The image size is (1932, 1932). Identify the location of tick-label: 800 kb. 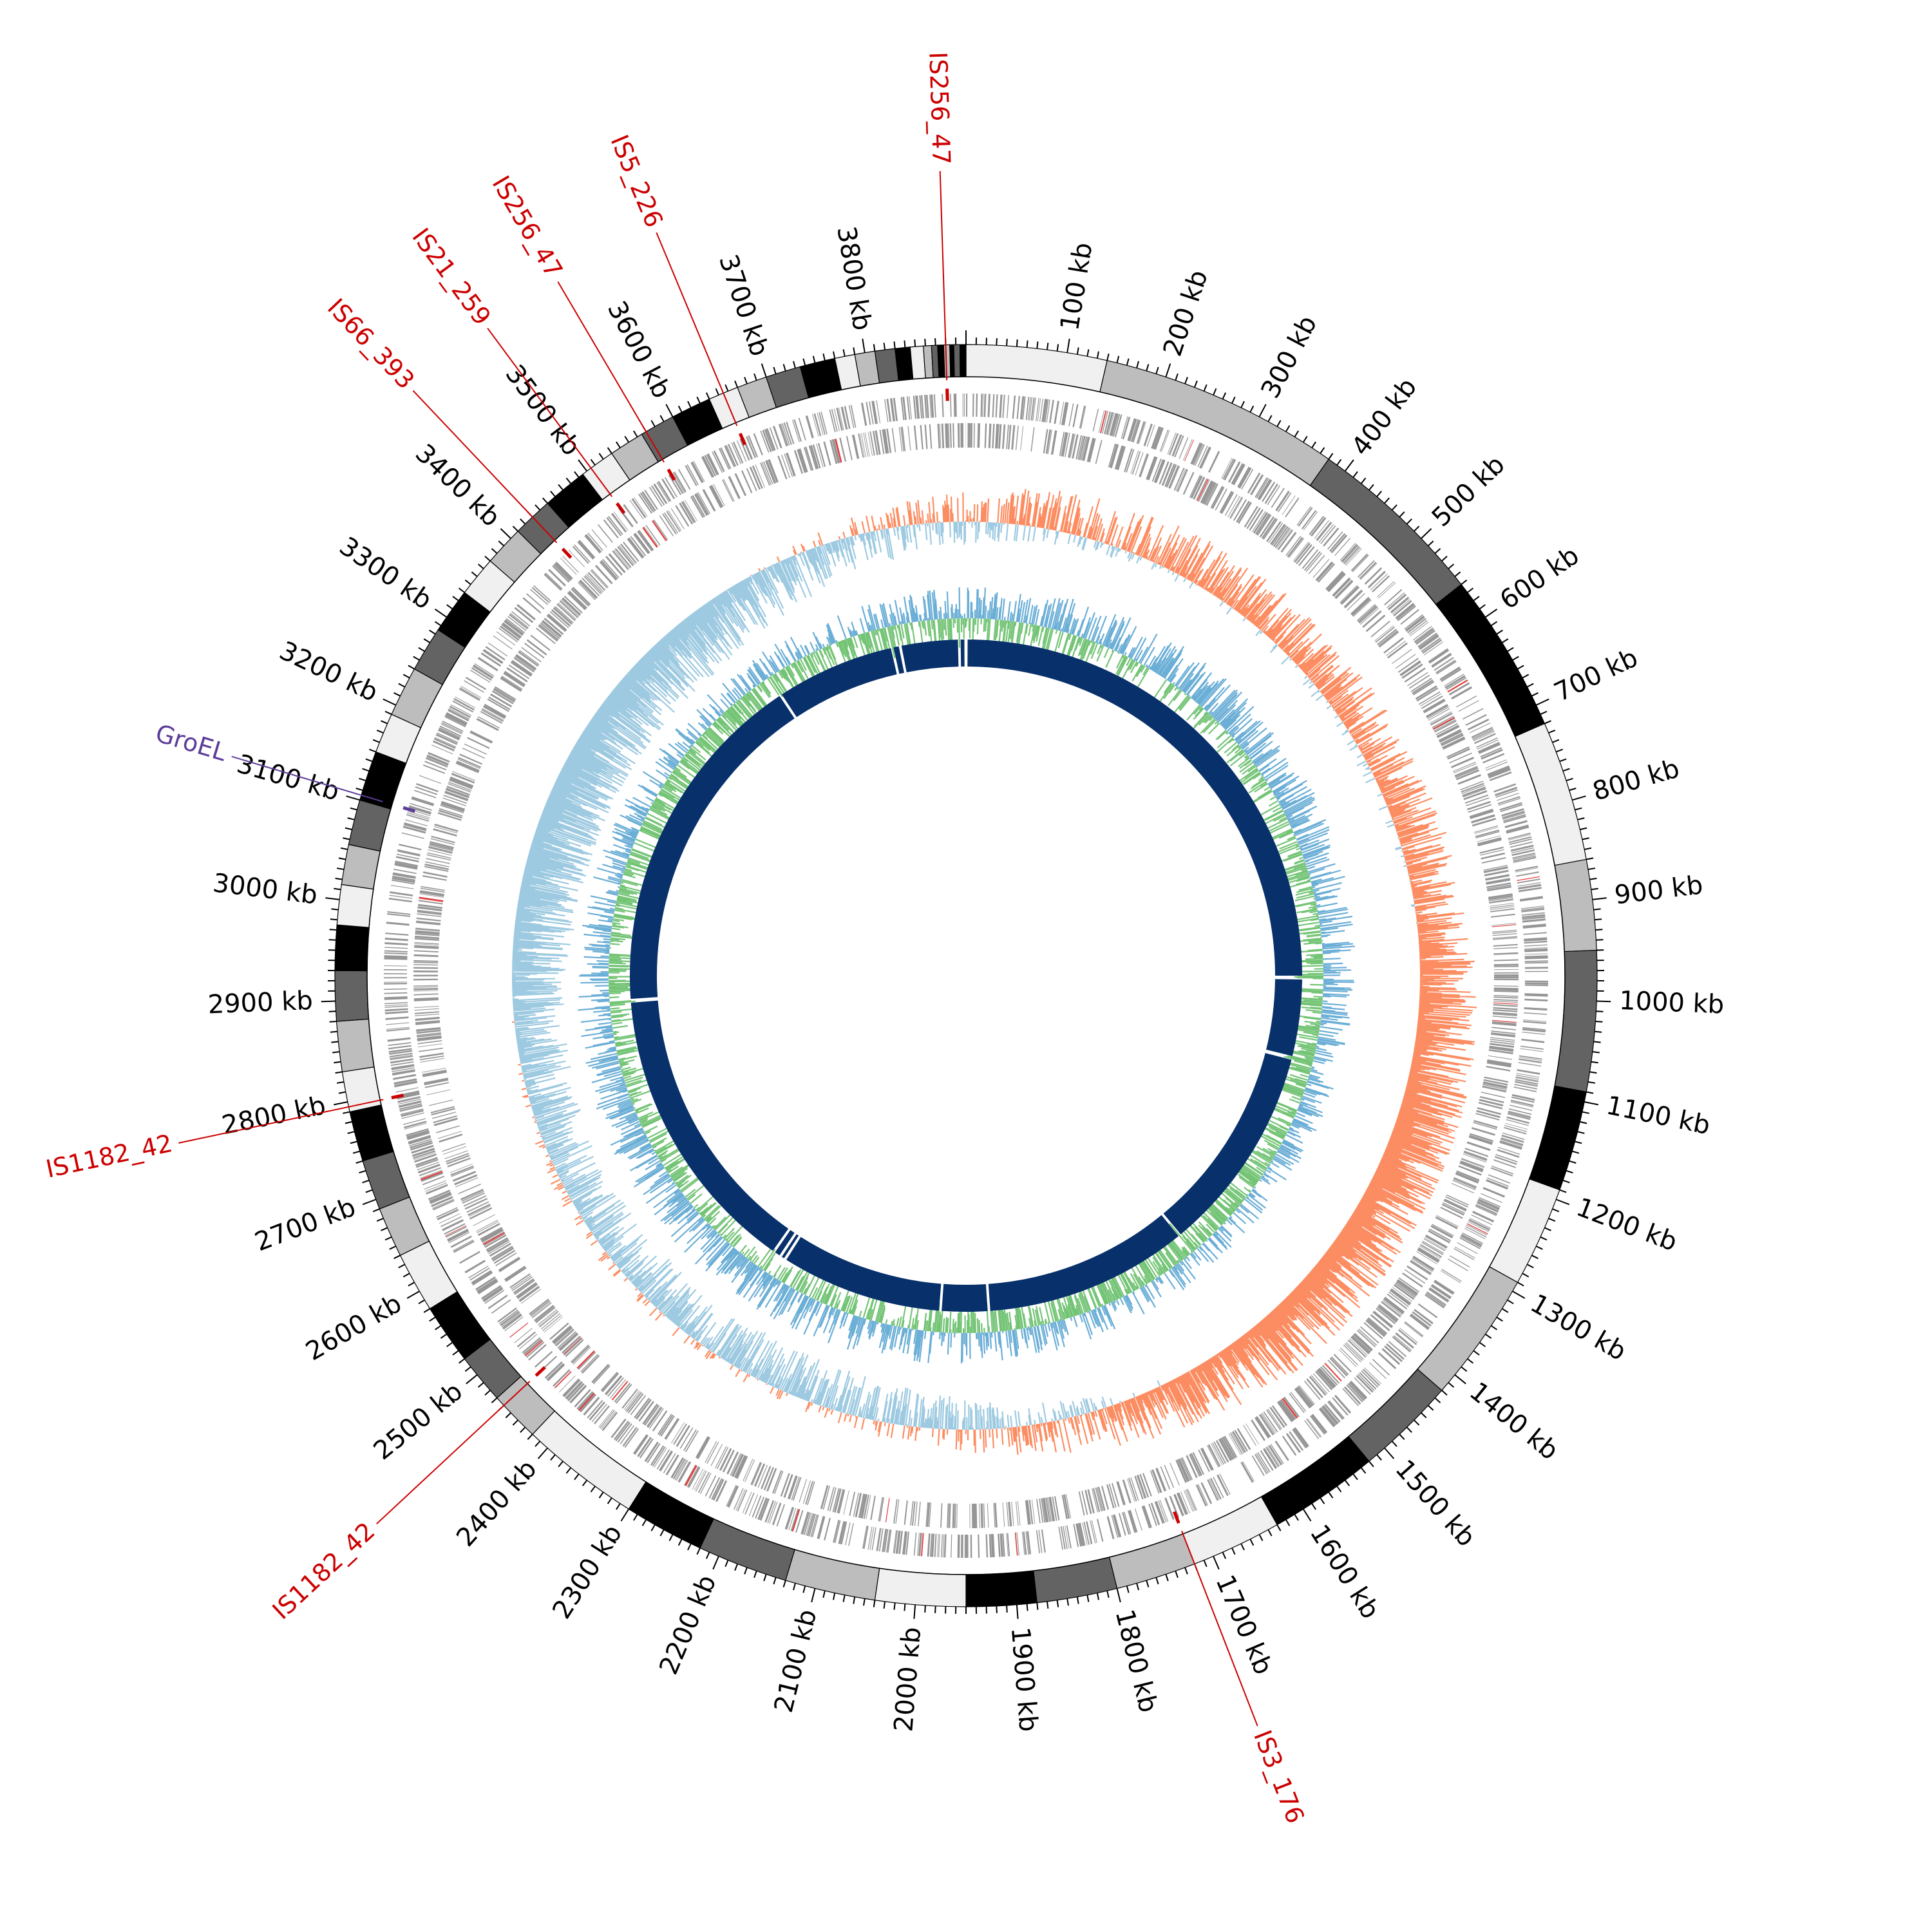
(1636, 780).